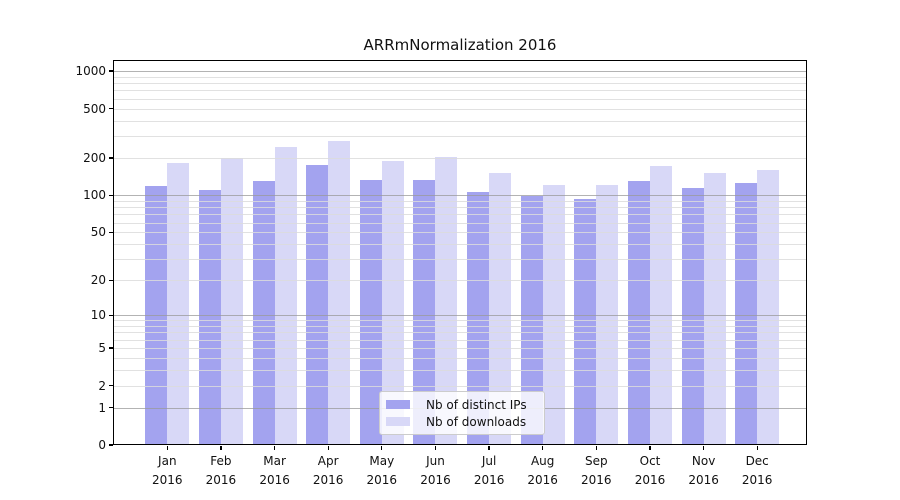  Describe the element at coordinates (660, 305) in the screenshot. I see `bar-oct-downloads` at that location.